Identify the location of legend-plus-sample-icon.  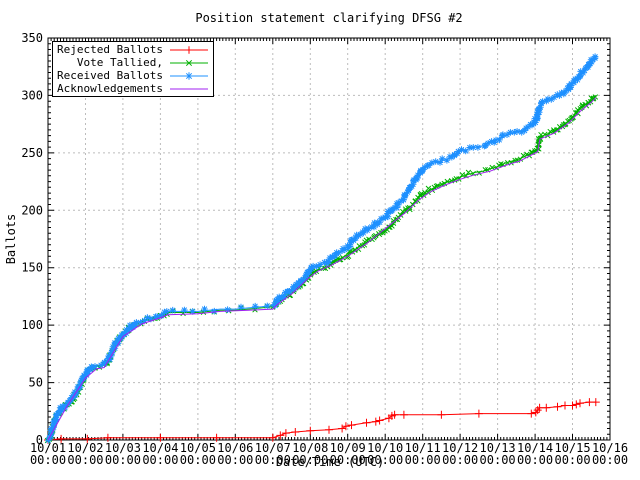
(189, 49).